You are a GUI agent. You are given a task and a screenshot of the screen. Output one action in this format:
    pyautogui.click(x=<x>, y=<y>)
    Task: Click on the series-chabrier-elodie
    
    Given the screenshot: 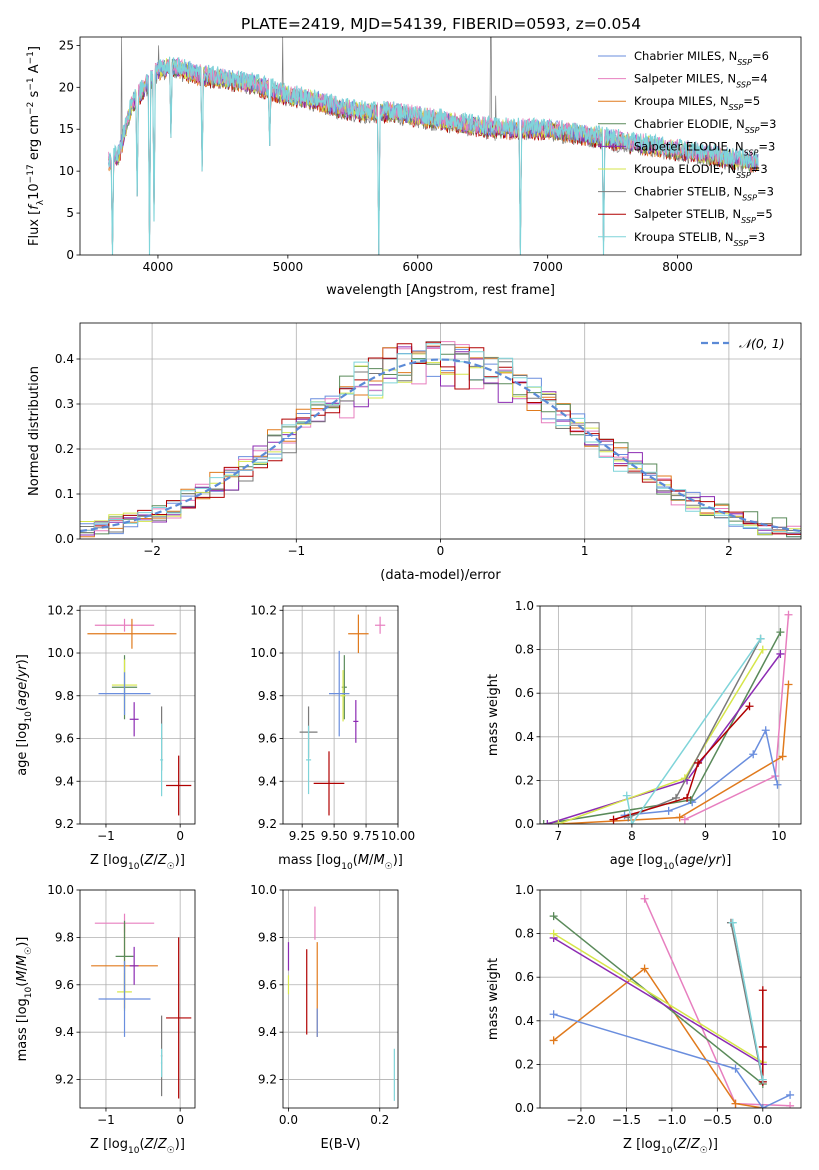 What is the action you would take?
    pyautogui.click(x=662, y=726)
    